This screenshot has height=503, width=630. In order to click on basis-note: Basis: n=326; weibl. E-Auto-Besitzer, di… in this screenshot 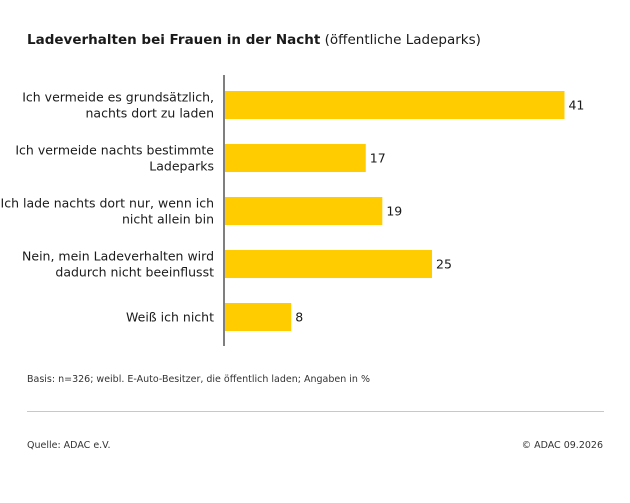, I will do `click(198, 379)`.